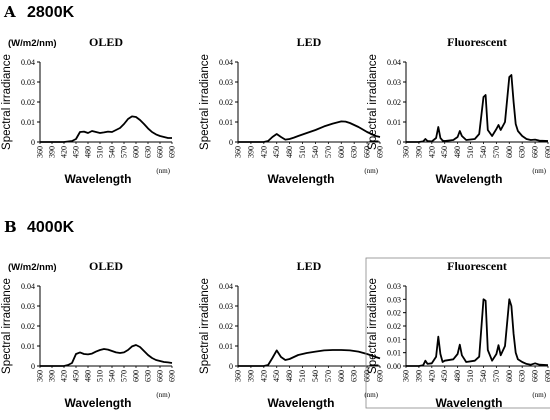  I want to click on panel-frame, so click(457, 333).